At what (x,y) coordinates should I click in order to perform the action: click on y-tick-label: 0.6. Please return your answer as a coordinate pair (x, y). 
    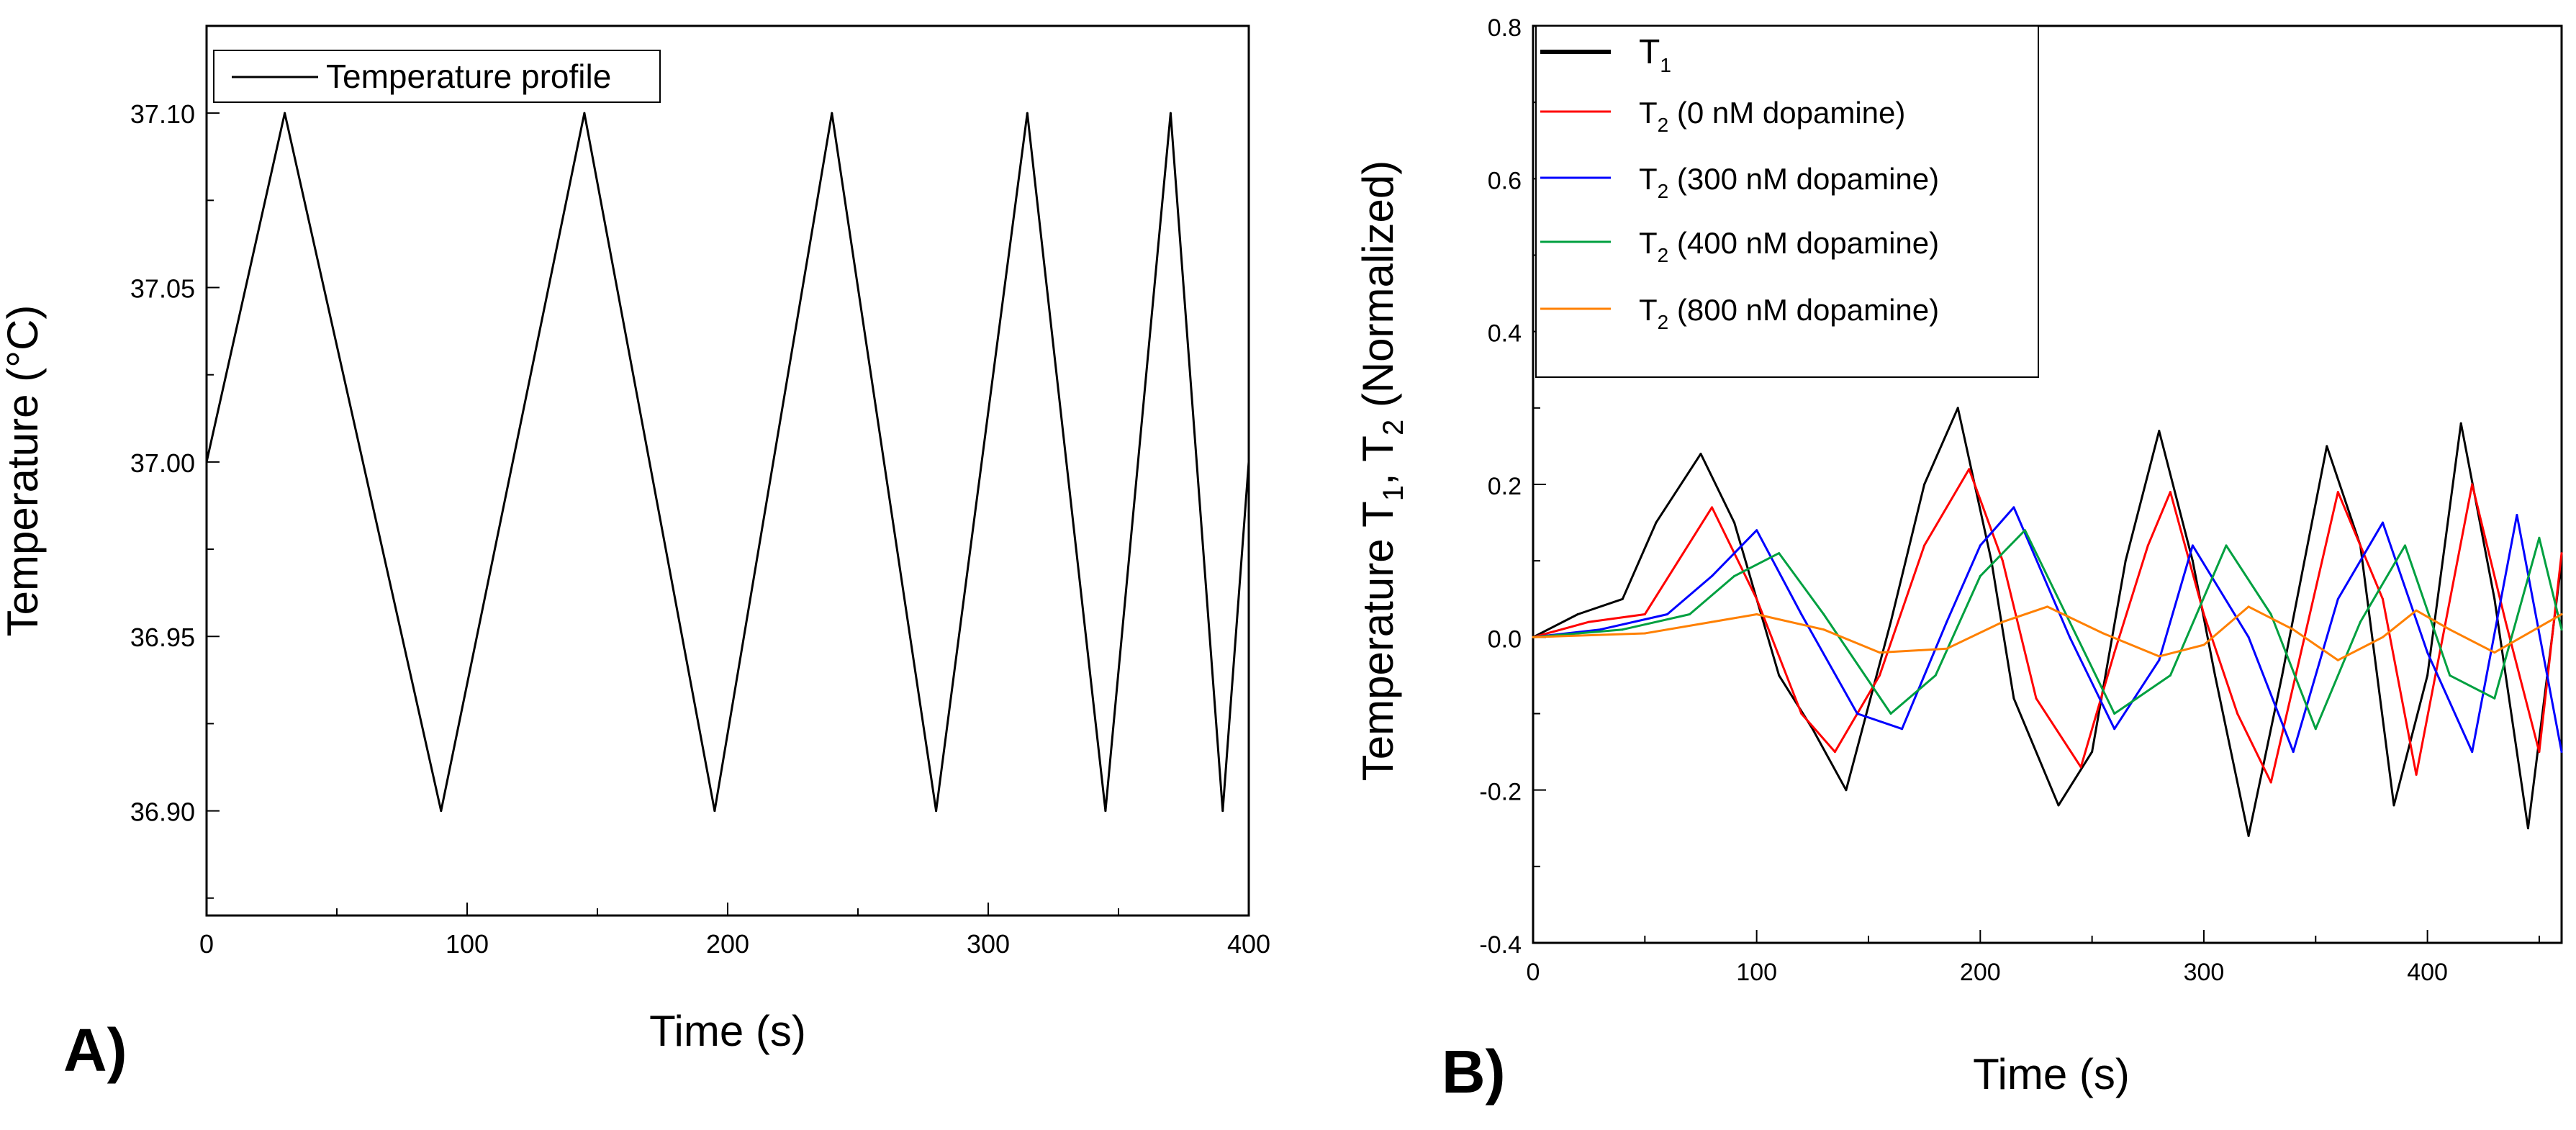
    Looking at the image, I should click on (1505, 180).